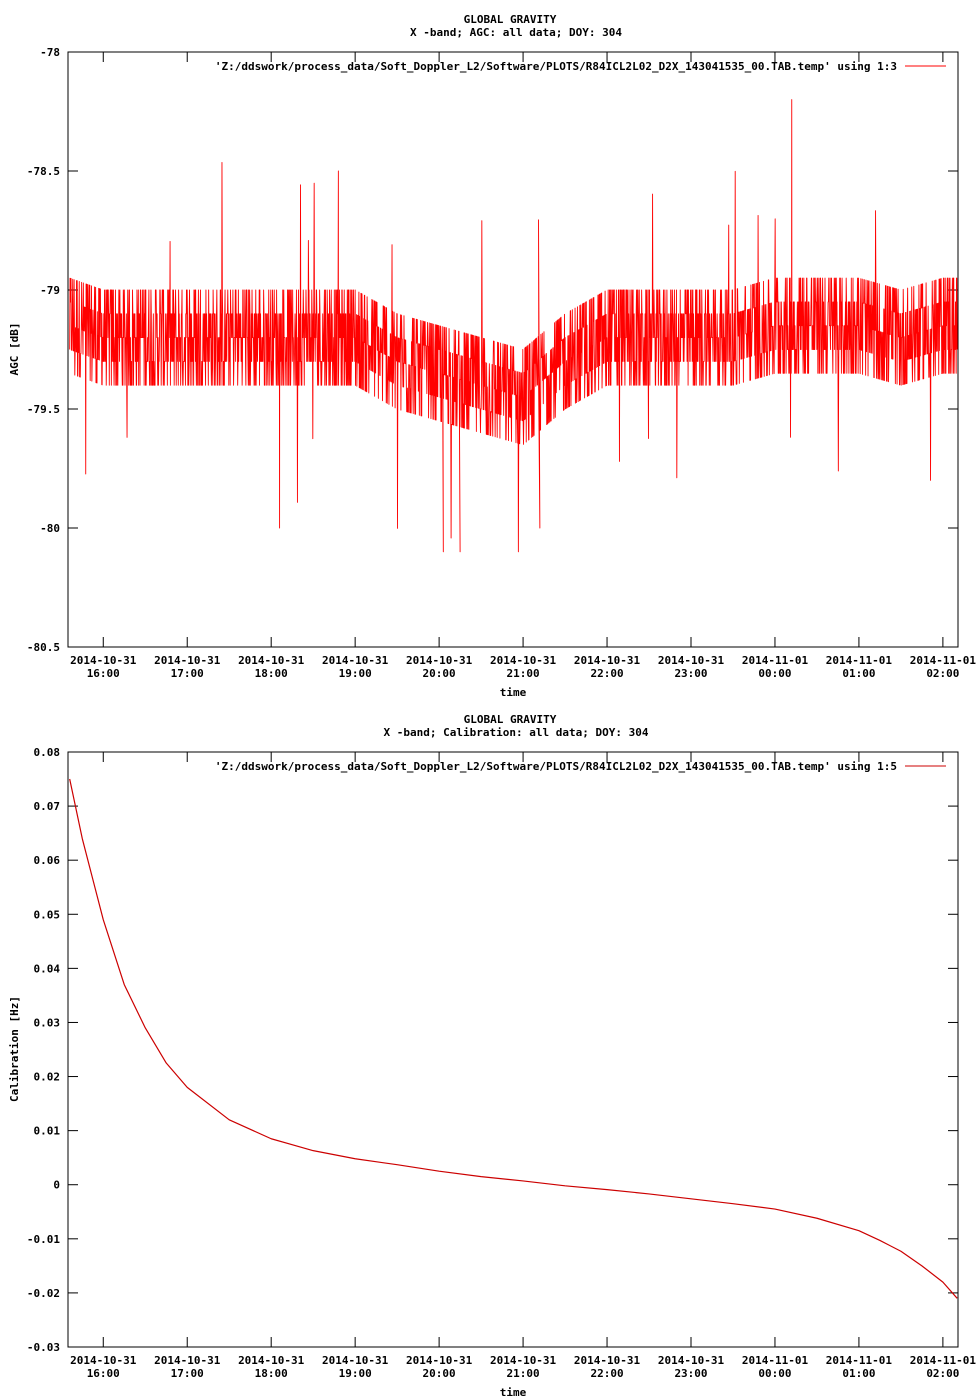  Describe the element at coordinates (774, 1373) in the screenshot. I see `calibration-x-tick-time: 00:00` at that location.